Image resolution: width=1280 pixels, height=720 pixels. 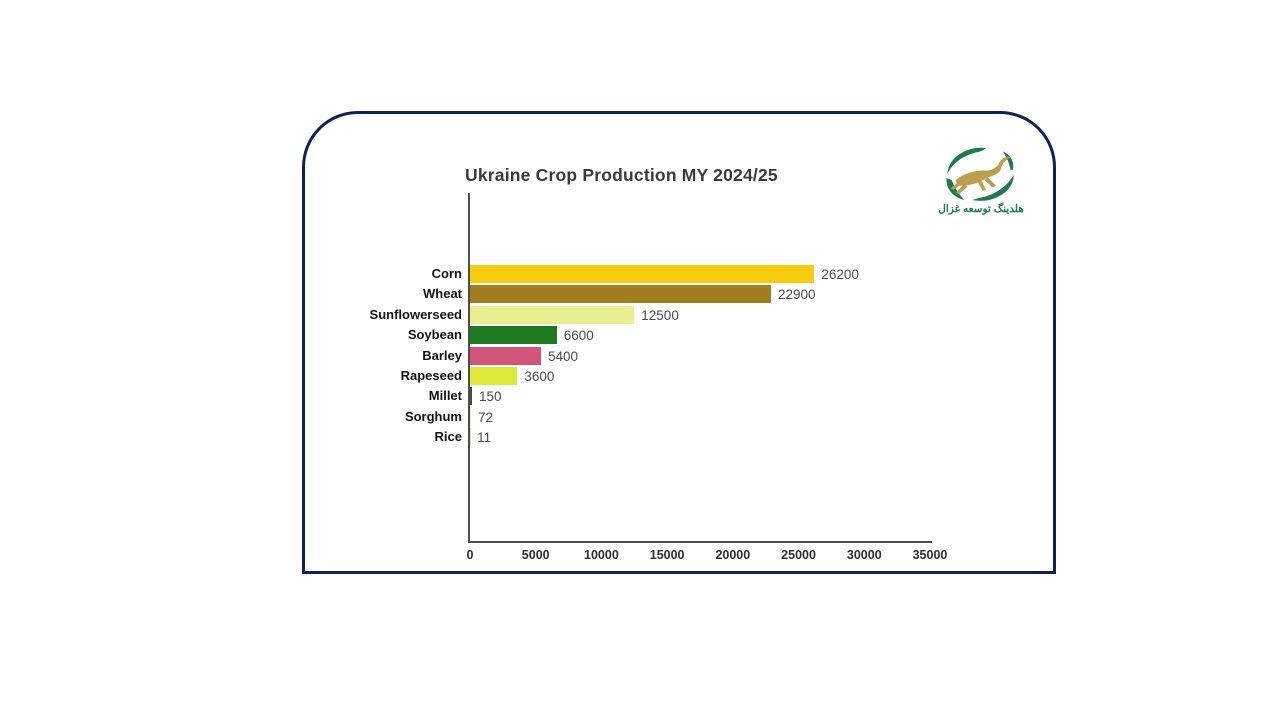 What do you see at coordinates (470, 416) in the screenshot?
I see `bar-sorghum` at bounding box center [470, 416].